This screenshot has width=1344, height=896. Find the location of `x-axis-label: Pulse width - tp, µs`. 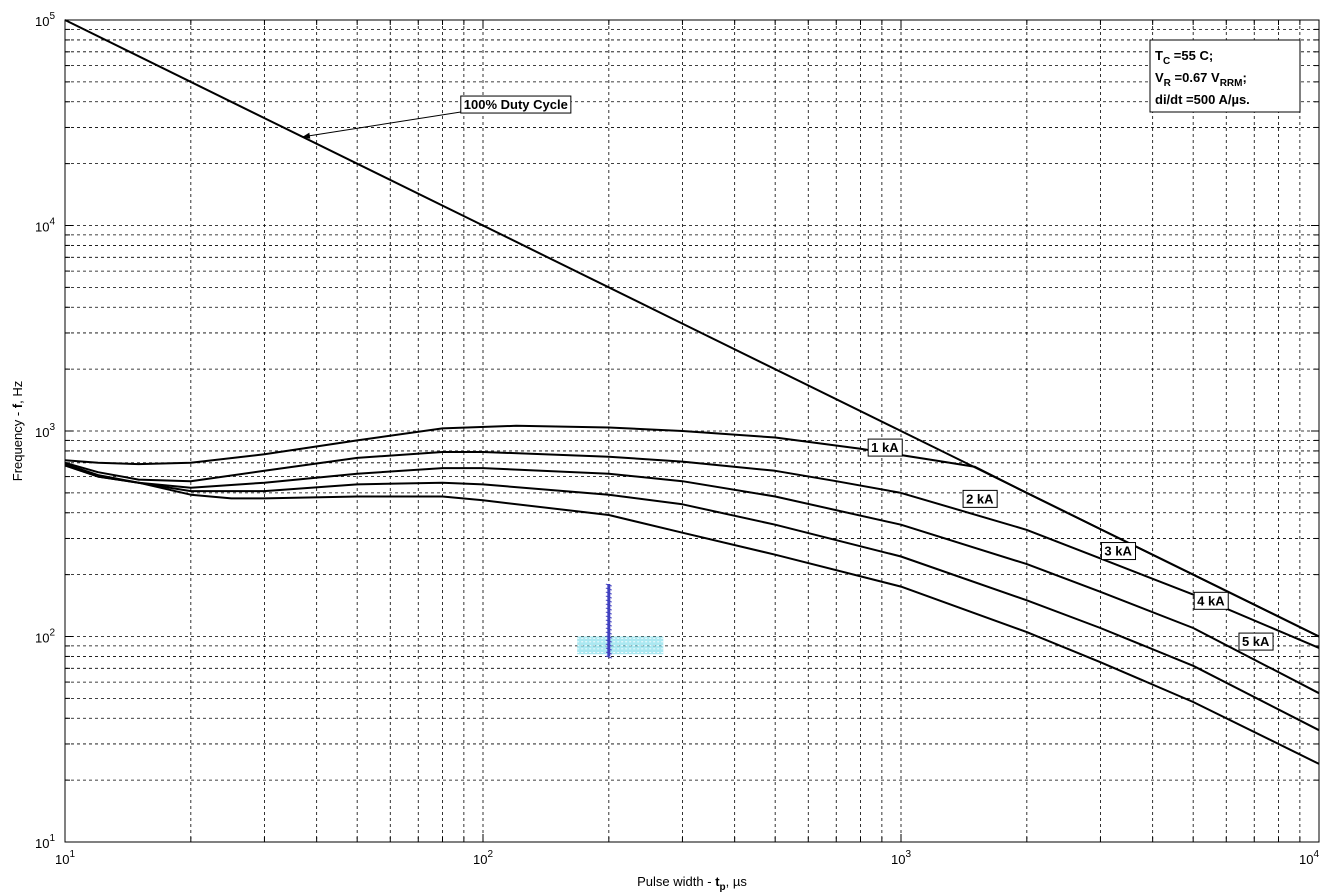

x-axis-label: Pulse width - tp, µs is located at coordinates (692, 883).